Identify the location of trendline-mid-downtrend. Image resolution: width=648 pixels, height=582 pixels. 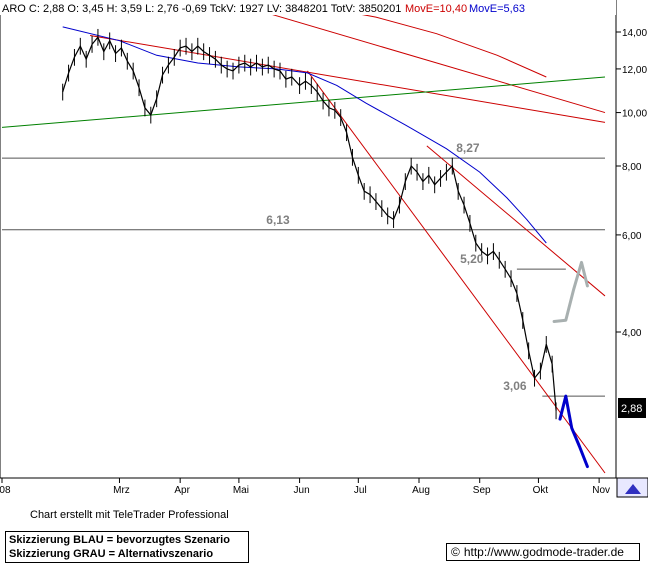
(516, 221).